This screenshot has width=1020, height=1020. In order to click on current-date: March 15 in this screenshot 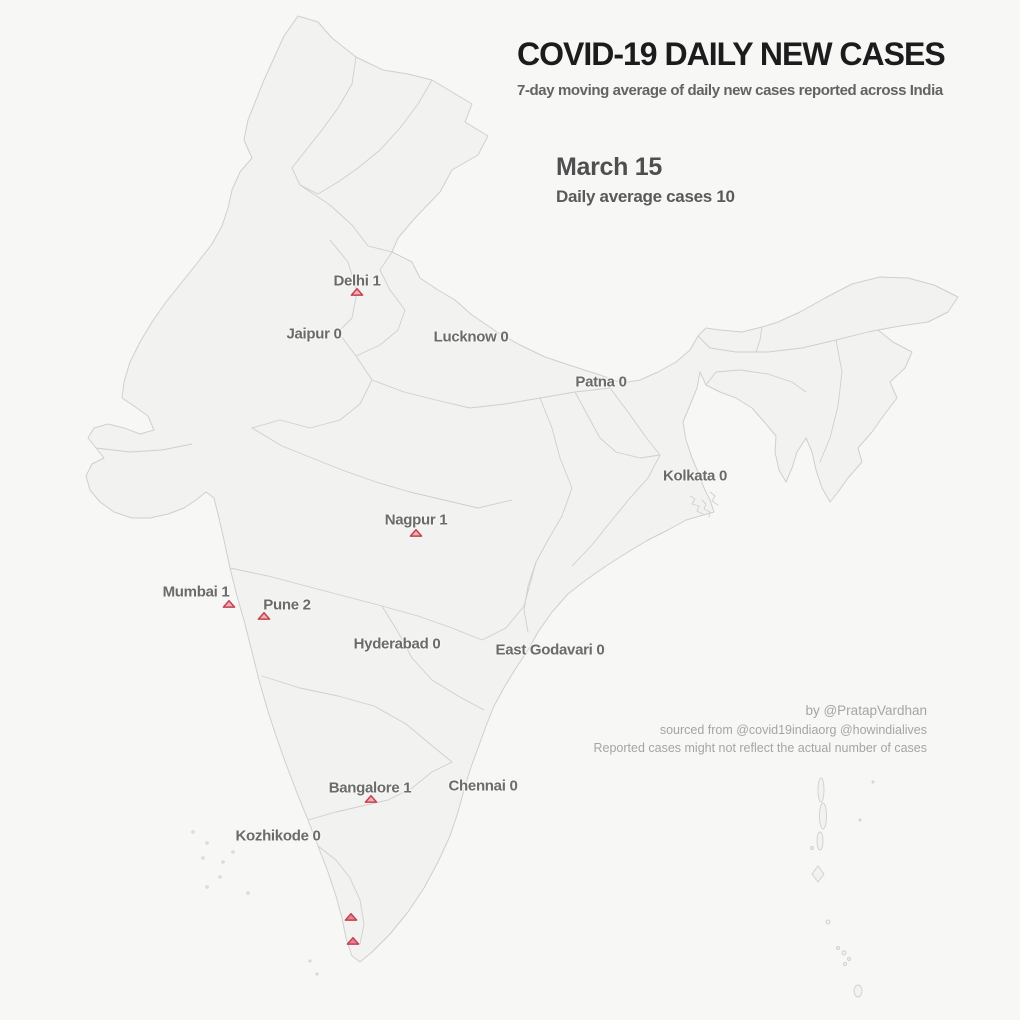, I will do `click(609, 167)`.